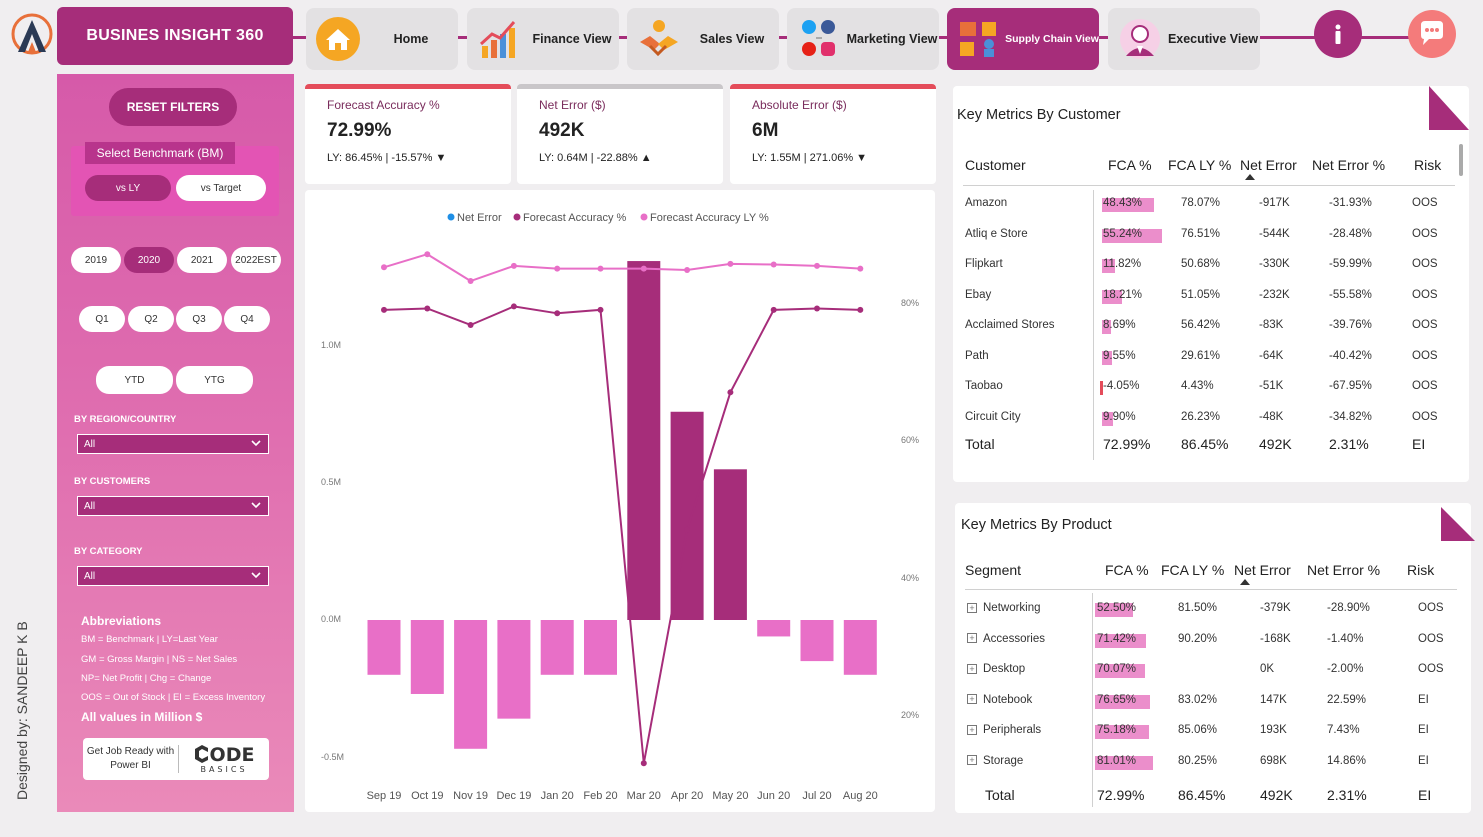 Image resolution: width=1483 pixels, height=837 pixels. Describe the element at coordinates (1092, 700) in the screenshot. I see `column-divider` at that location.